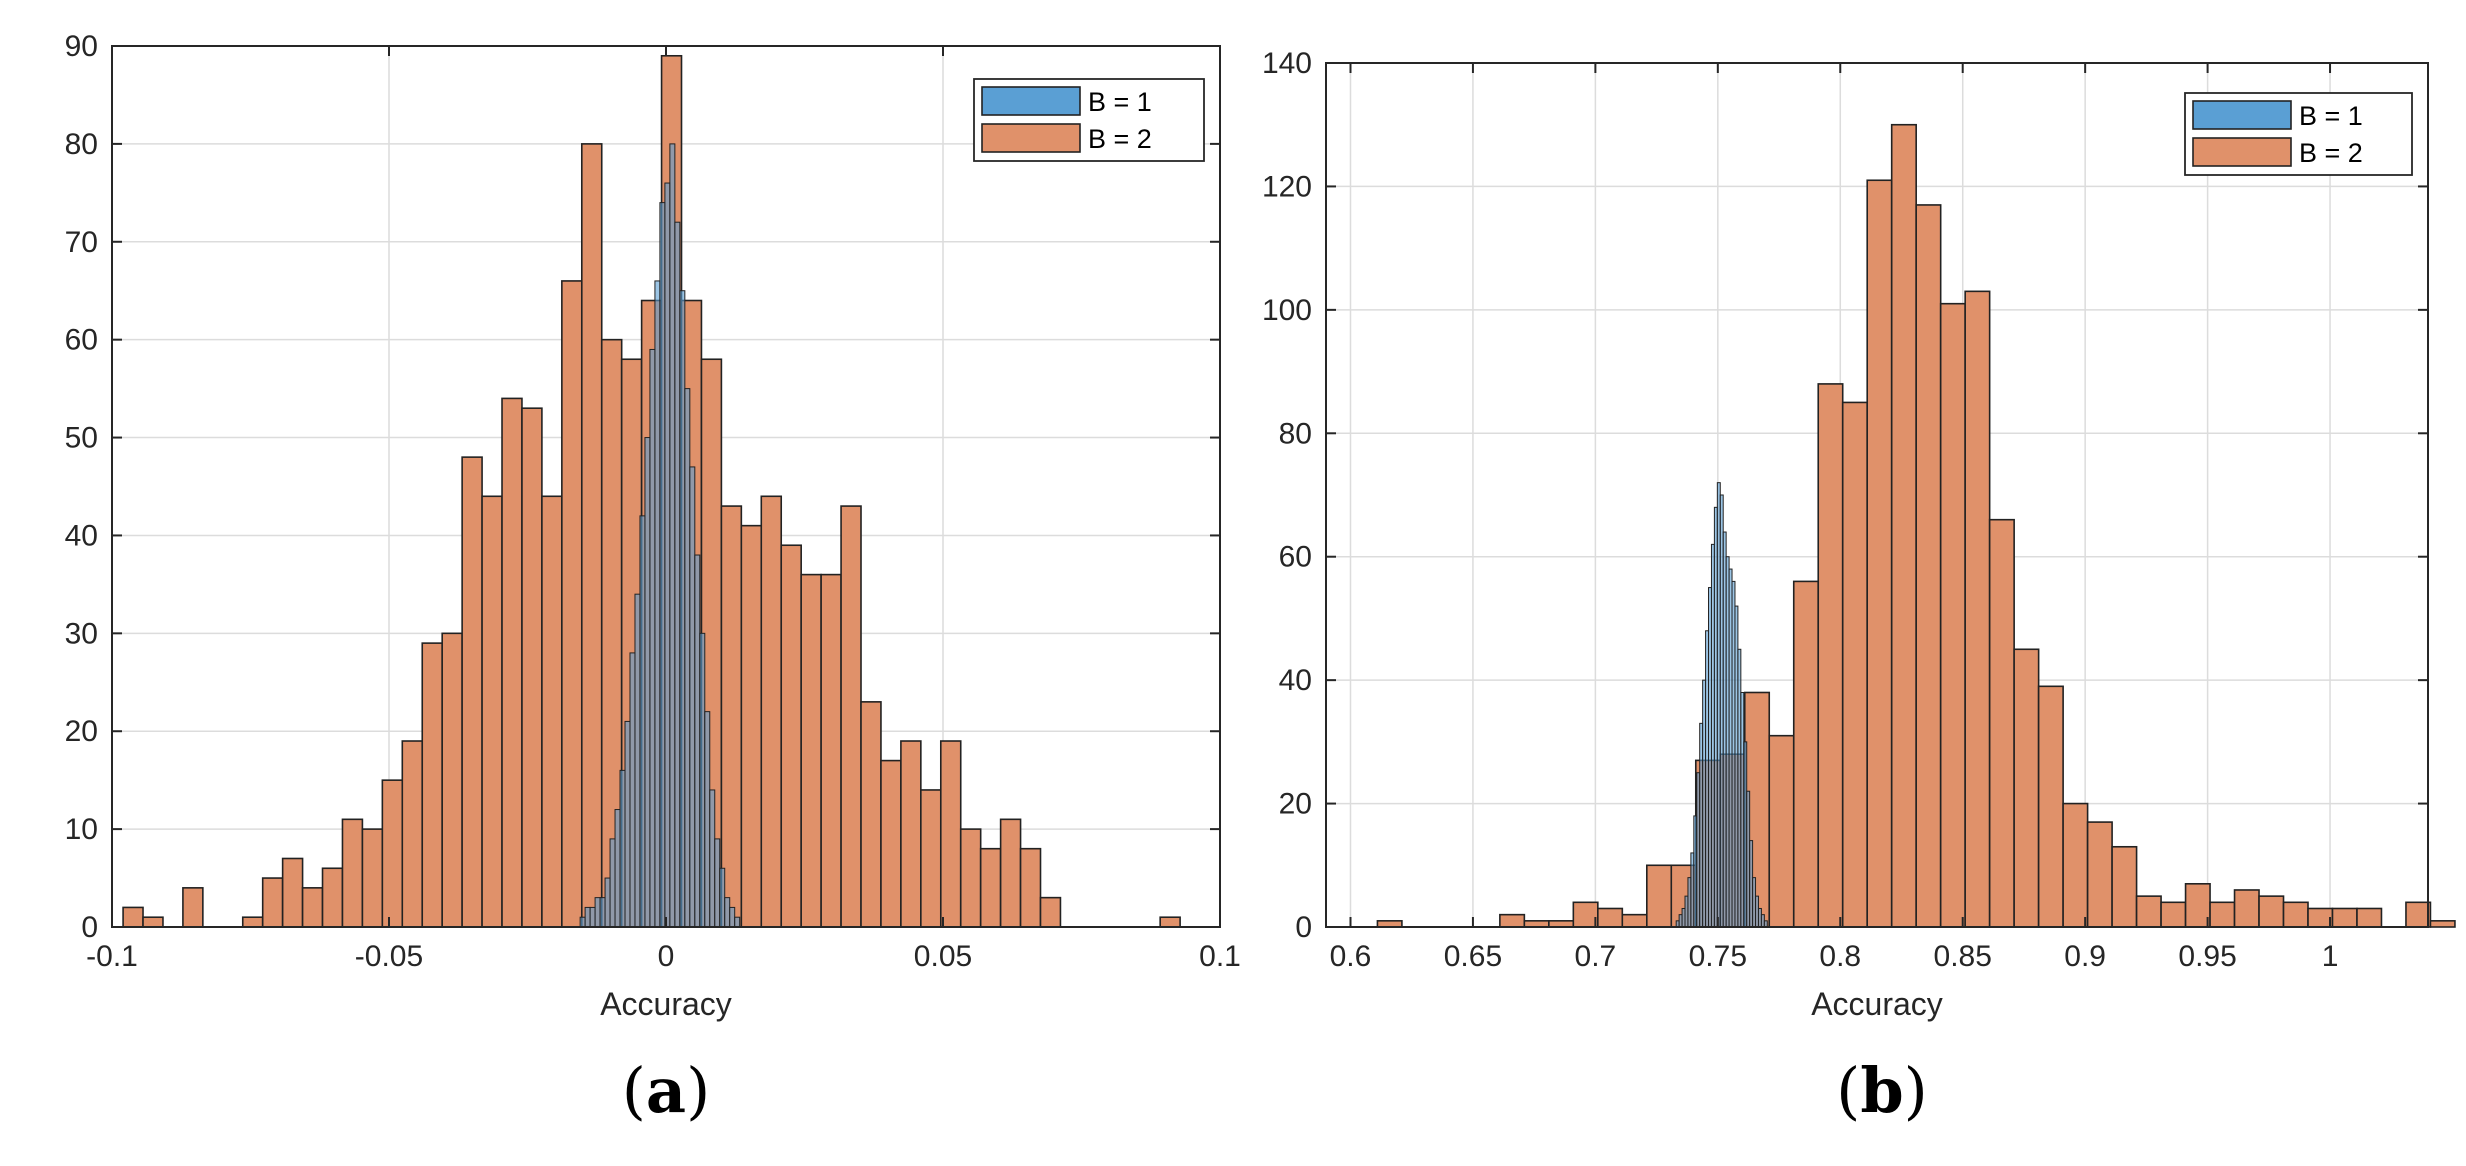  I want to click on y-tick-label: 50, so click(81, 438).